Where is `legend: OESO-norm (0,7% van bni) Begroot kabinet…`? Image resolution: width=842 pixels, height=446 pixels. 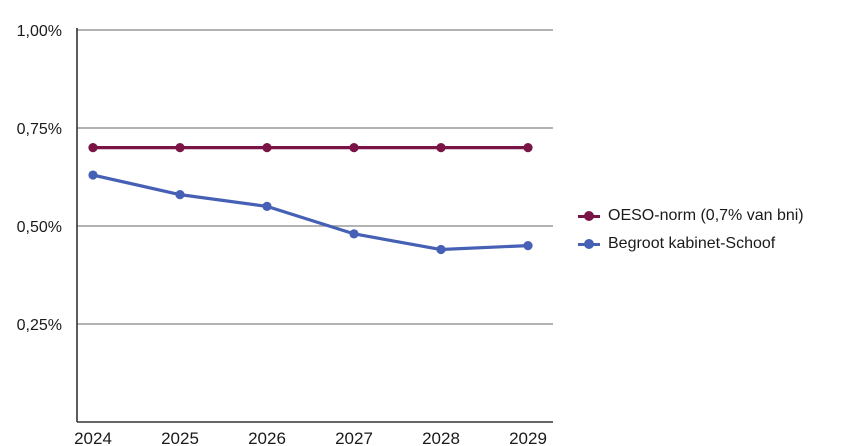
legend: OESO-norm (0,7% van bni) Begroot kabinet… is located at coordinates (691, 230).